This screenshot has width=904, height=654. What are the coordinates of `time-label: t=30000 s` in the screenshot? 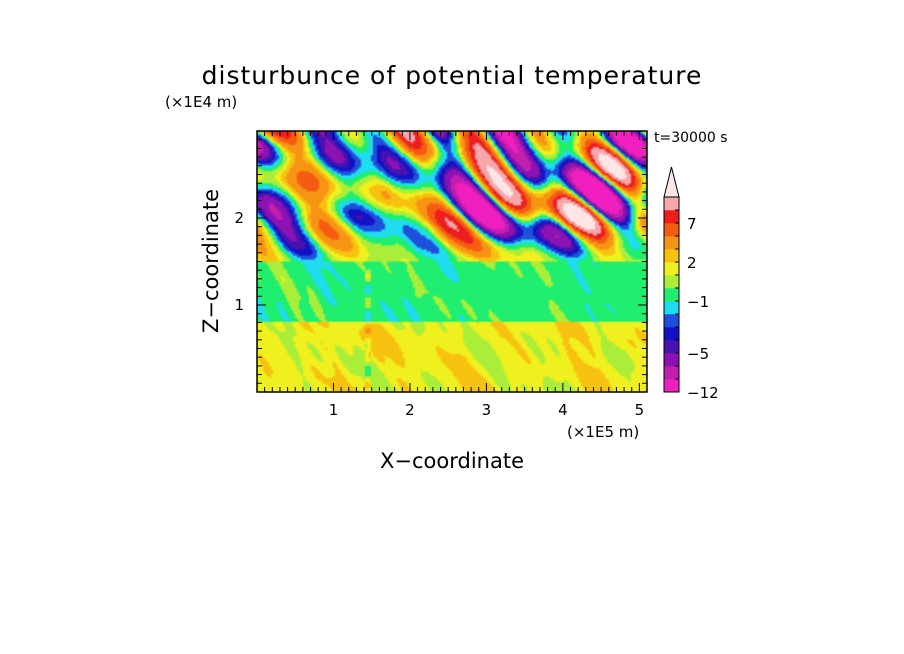 It's located at (691, 138).